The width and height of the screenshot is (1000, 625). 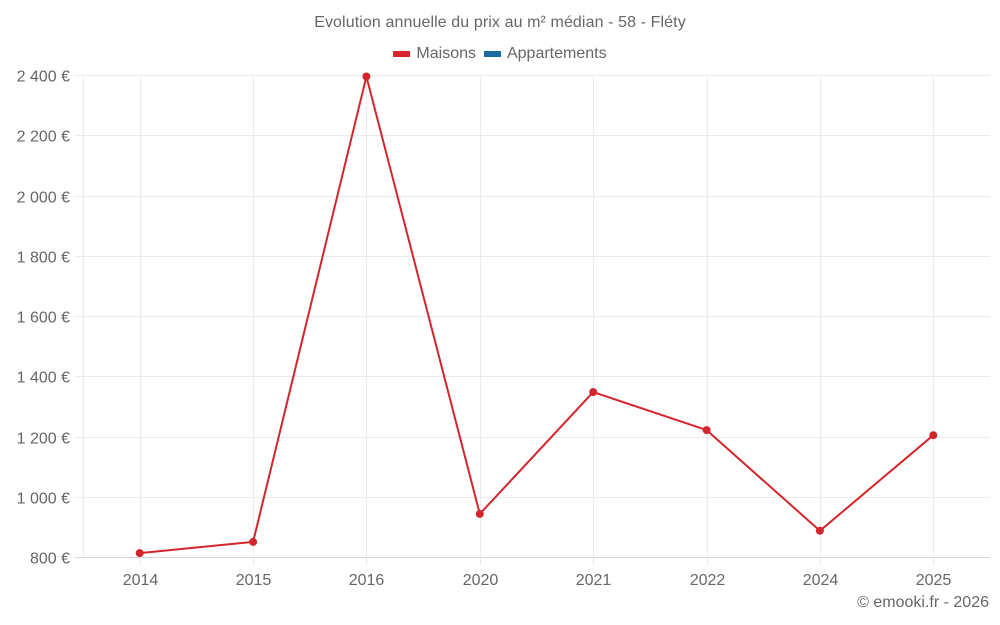 What do you see at coordinates (50, 559) in the screenshot?
I see `y-tick-label: 800 €` at bounding box center [50, 559].